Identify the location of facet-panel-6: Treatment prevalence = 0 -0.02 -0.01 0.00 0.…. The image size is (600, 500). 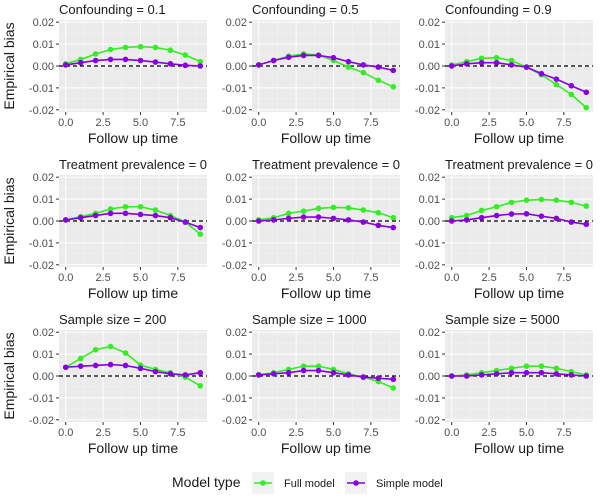
(504, 229).